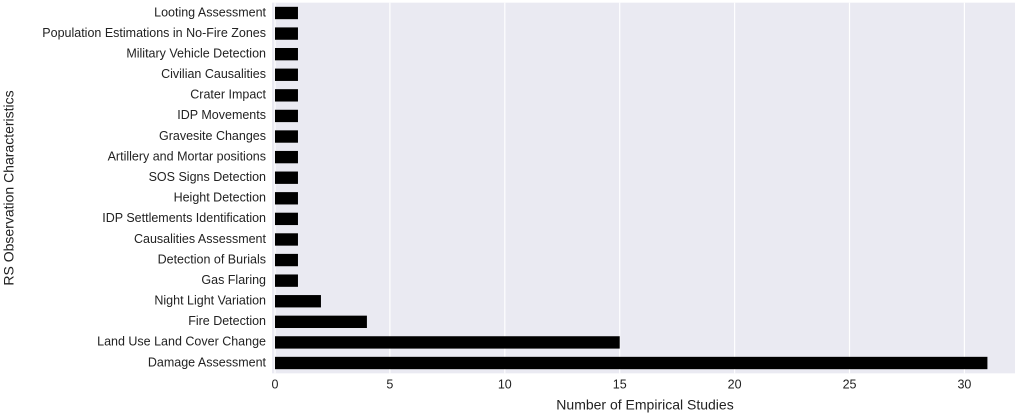  What do you see at coordinates (212, 136) in the screenshot?
I see `y-tick-label: Gravesite Changes` at bounding box center [212, 136].